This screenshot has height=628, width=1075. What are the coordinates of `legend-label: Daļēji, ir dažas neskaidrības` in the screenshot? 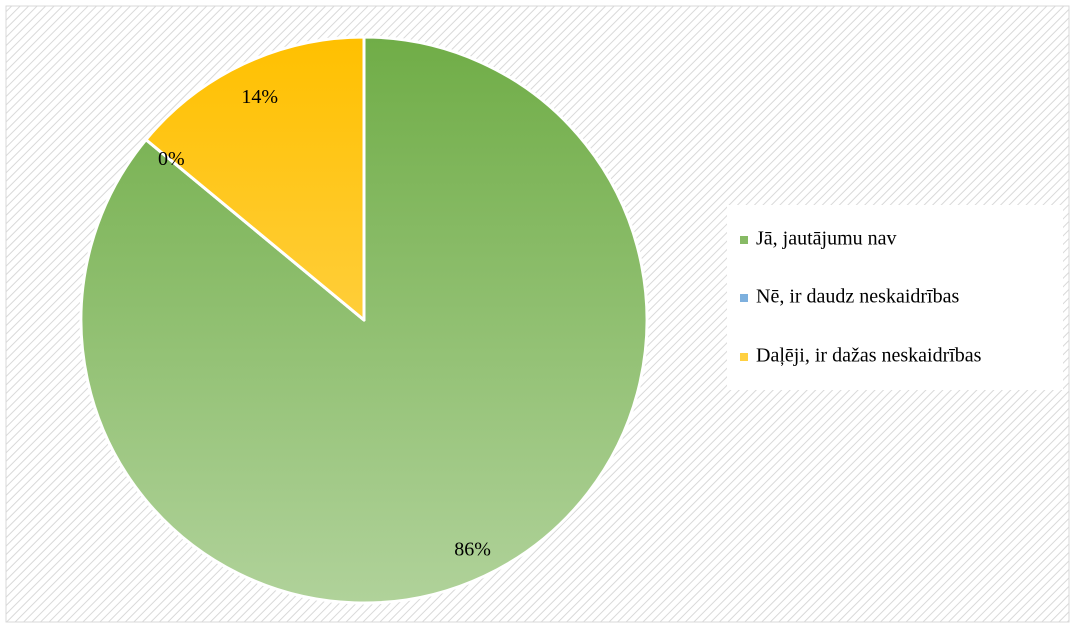 It's located at (869, 356).